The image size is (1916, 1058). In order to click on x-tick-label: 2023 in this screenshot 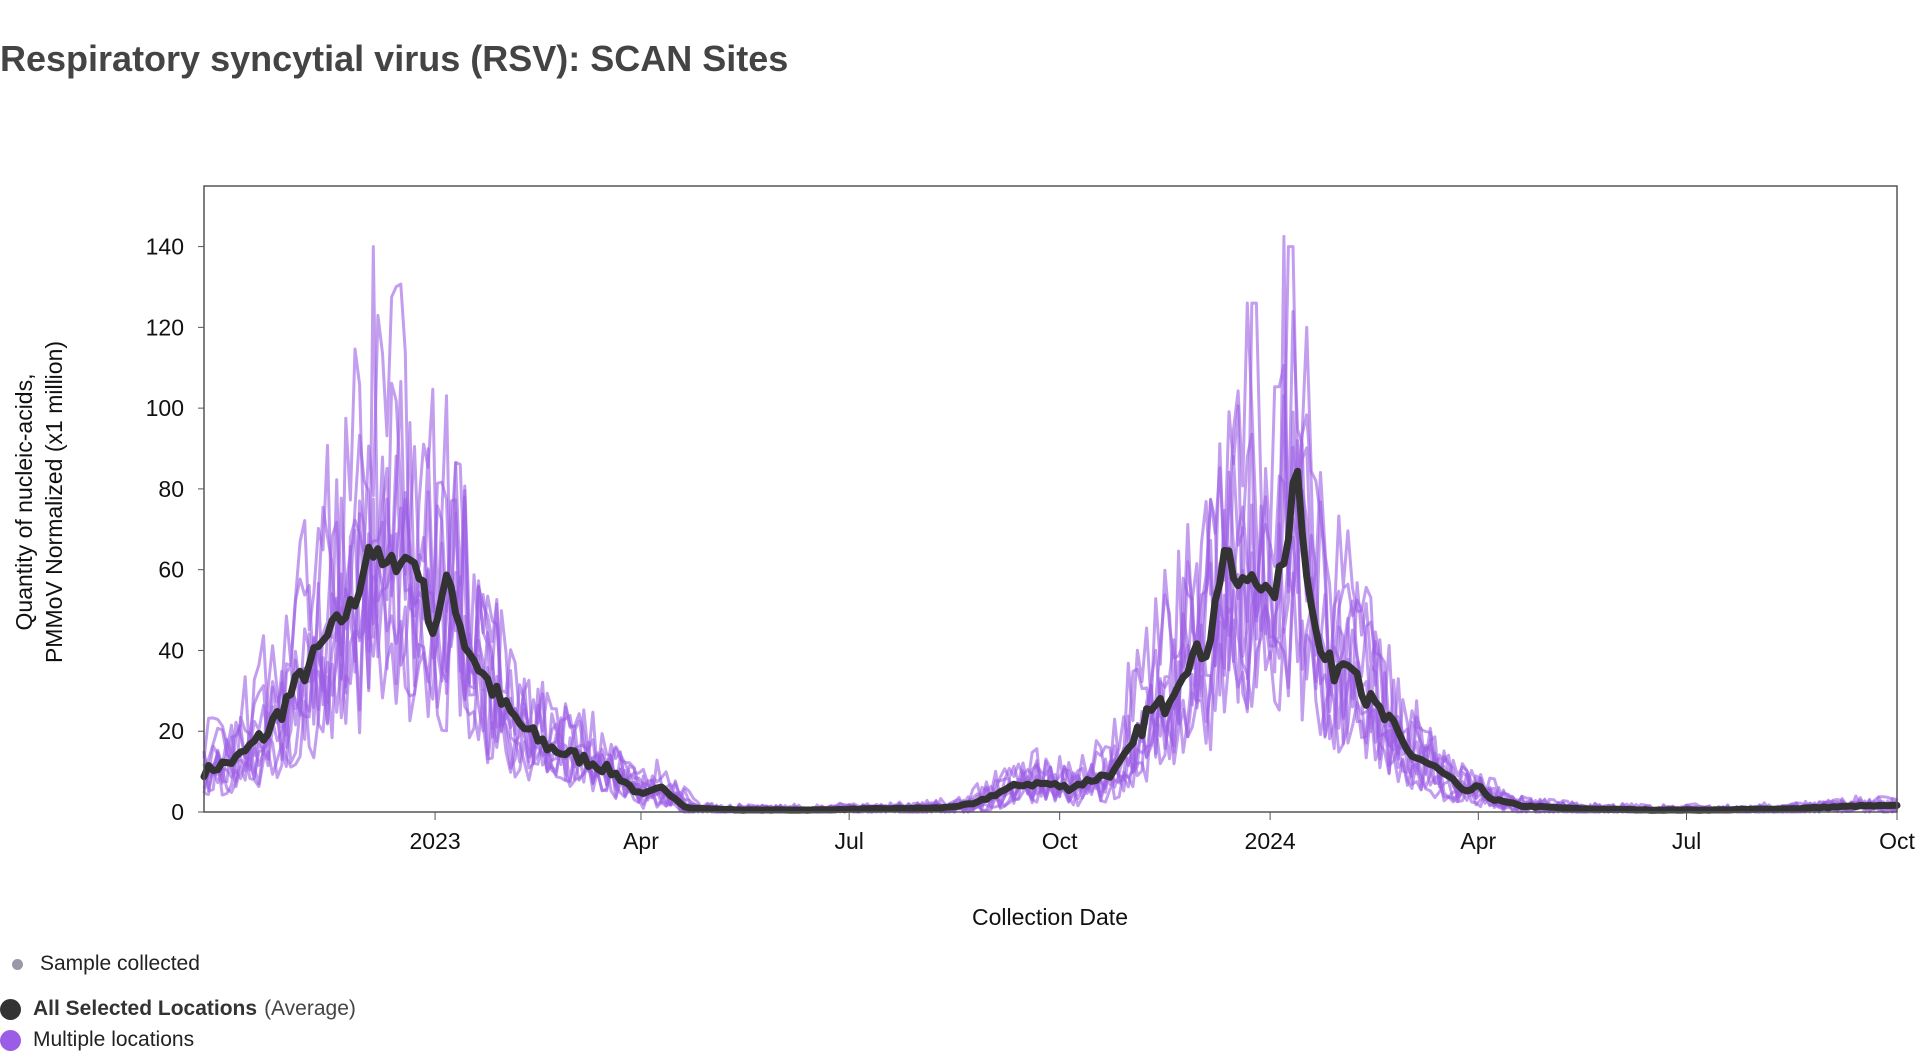, I will do `click(434, 841)`.